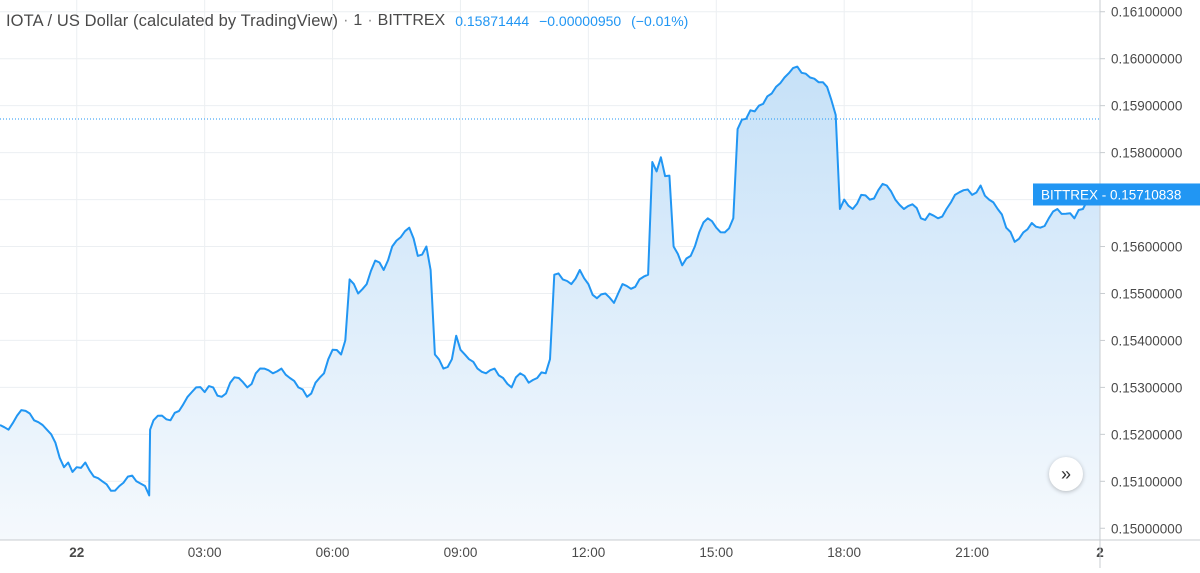  I want to click on exchange-label: BITTREX, so click(411, 20).